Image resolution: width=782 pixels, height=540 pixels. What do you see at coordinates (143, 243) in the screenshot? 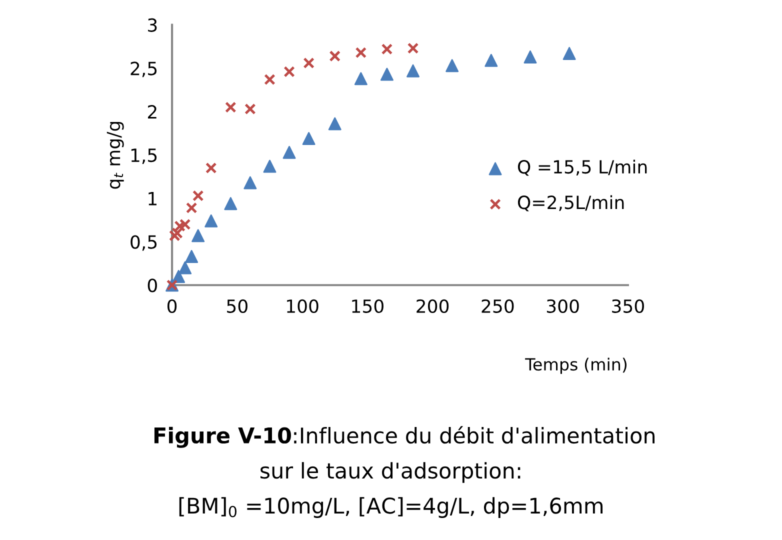
I see `y-tick-label: 0,5` at bounding box center [143, 243].